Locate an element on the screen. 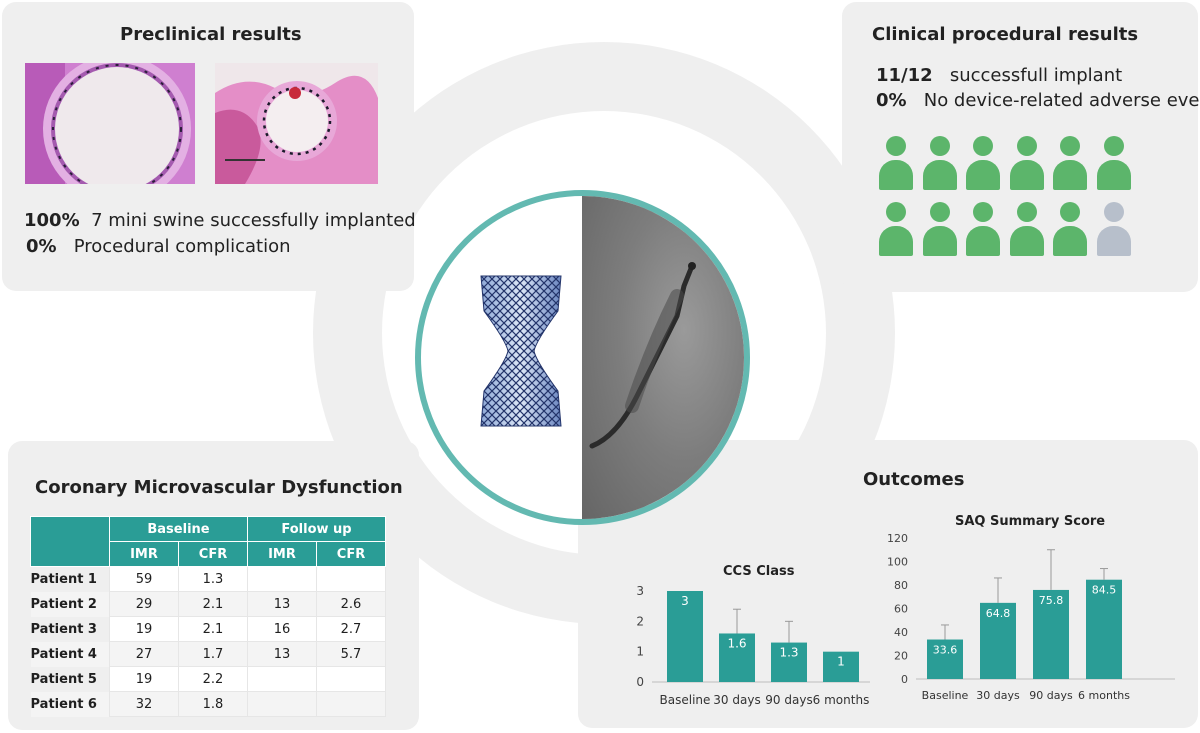 The width and height of the screenshot is (1200, 733). cell-followup-imr: 16 is located at coordinates (282, 629).